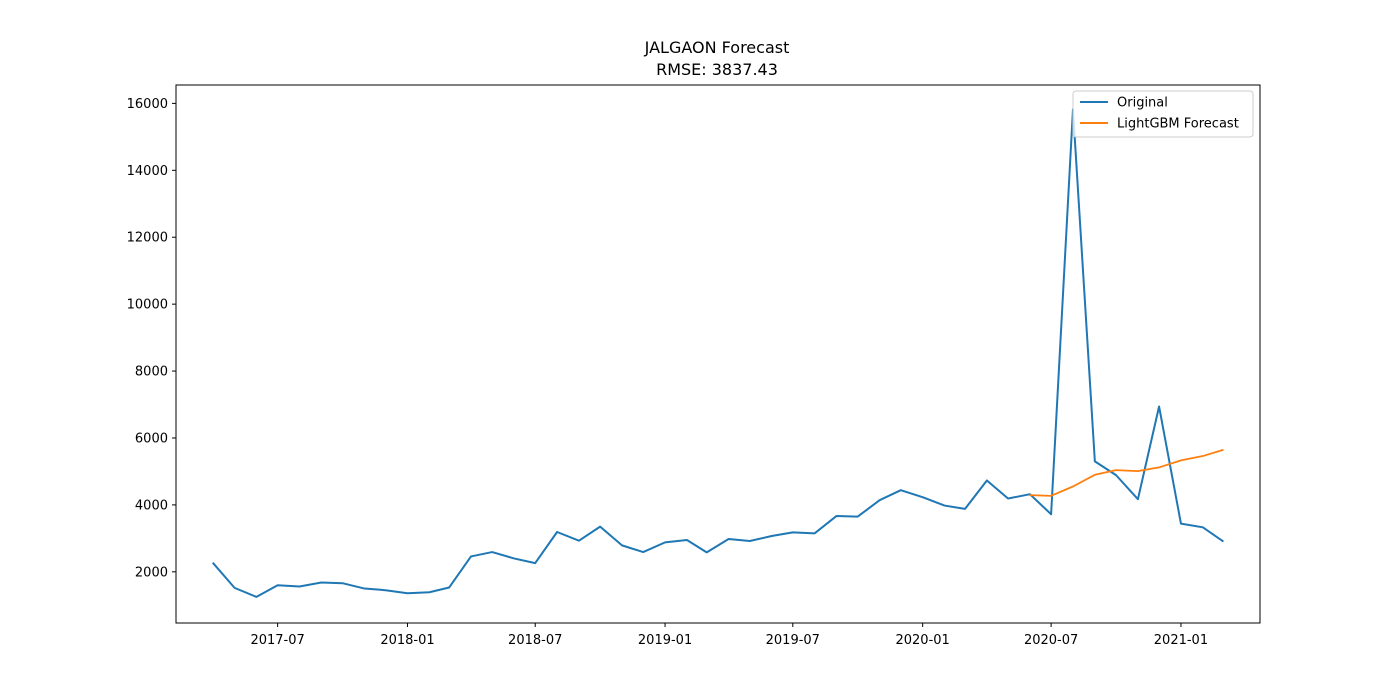 This screenshot has height=700, width=1400. Describe the element at coordinates (717, 69) in the screenshot. I see `chart-subtitle: RMSE: 3837.43` at that location.